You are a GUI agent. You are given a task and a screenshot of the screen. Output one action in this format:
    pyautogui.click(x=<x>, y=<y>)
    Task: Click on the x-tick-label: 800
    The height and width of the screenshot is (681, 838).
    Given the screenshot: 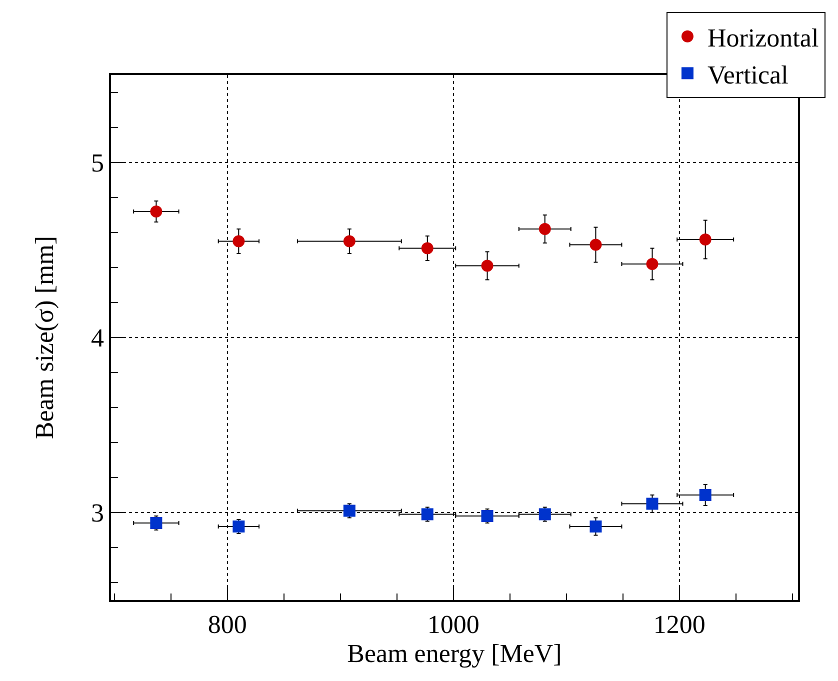 What is the action you would take?
    pyautogui.click(x=227, y=624)
    